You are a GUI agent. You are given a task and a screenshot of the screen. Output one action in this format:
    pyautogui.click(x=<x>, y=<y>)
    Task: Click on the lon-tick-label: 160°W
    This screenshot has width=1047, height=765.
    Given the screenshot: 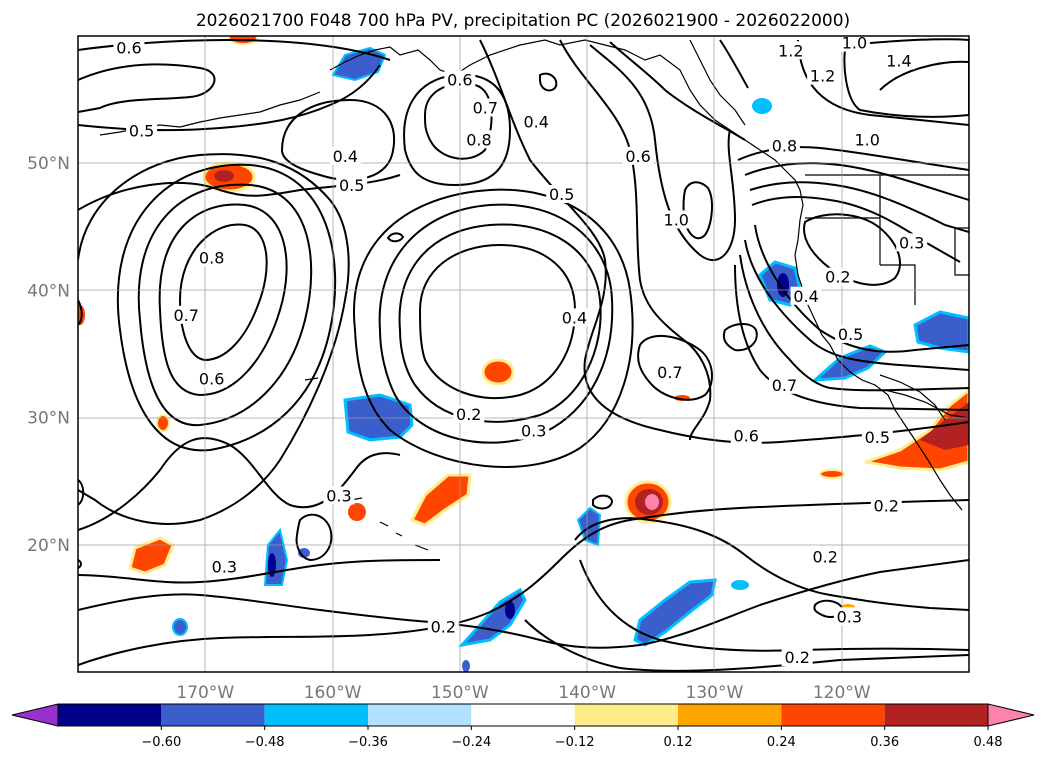 What is the action you would take?
    pyautogui.click(x=333, y=693)
    